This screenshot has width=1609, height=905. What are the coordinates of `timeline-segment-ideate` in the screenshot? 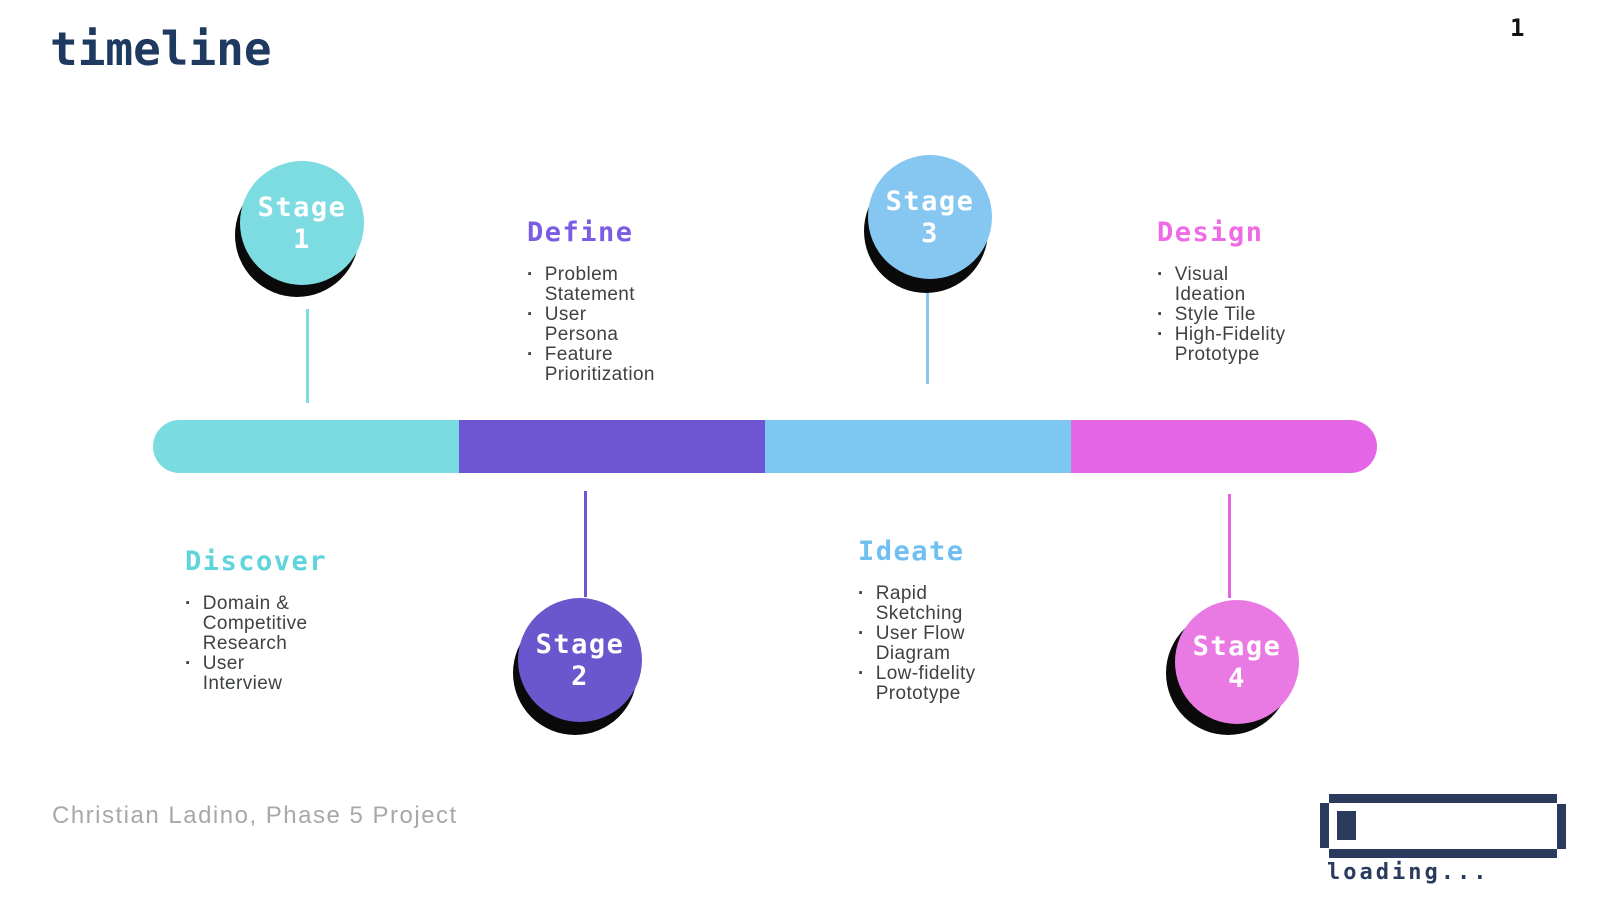 It's located at (918, 446).